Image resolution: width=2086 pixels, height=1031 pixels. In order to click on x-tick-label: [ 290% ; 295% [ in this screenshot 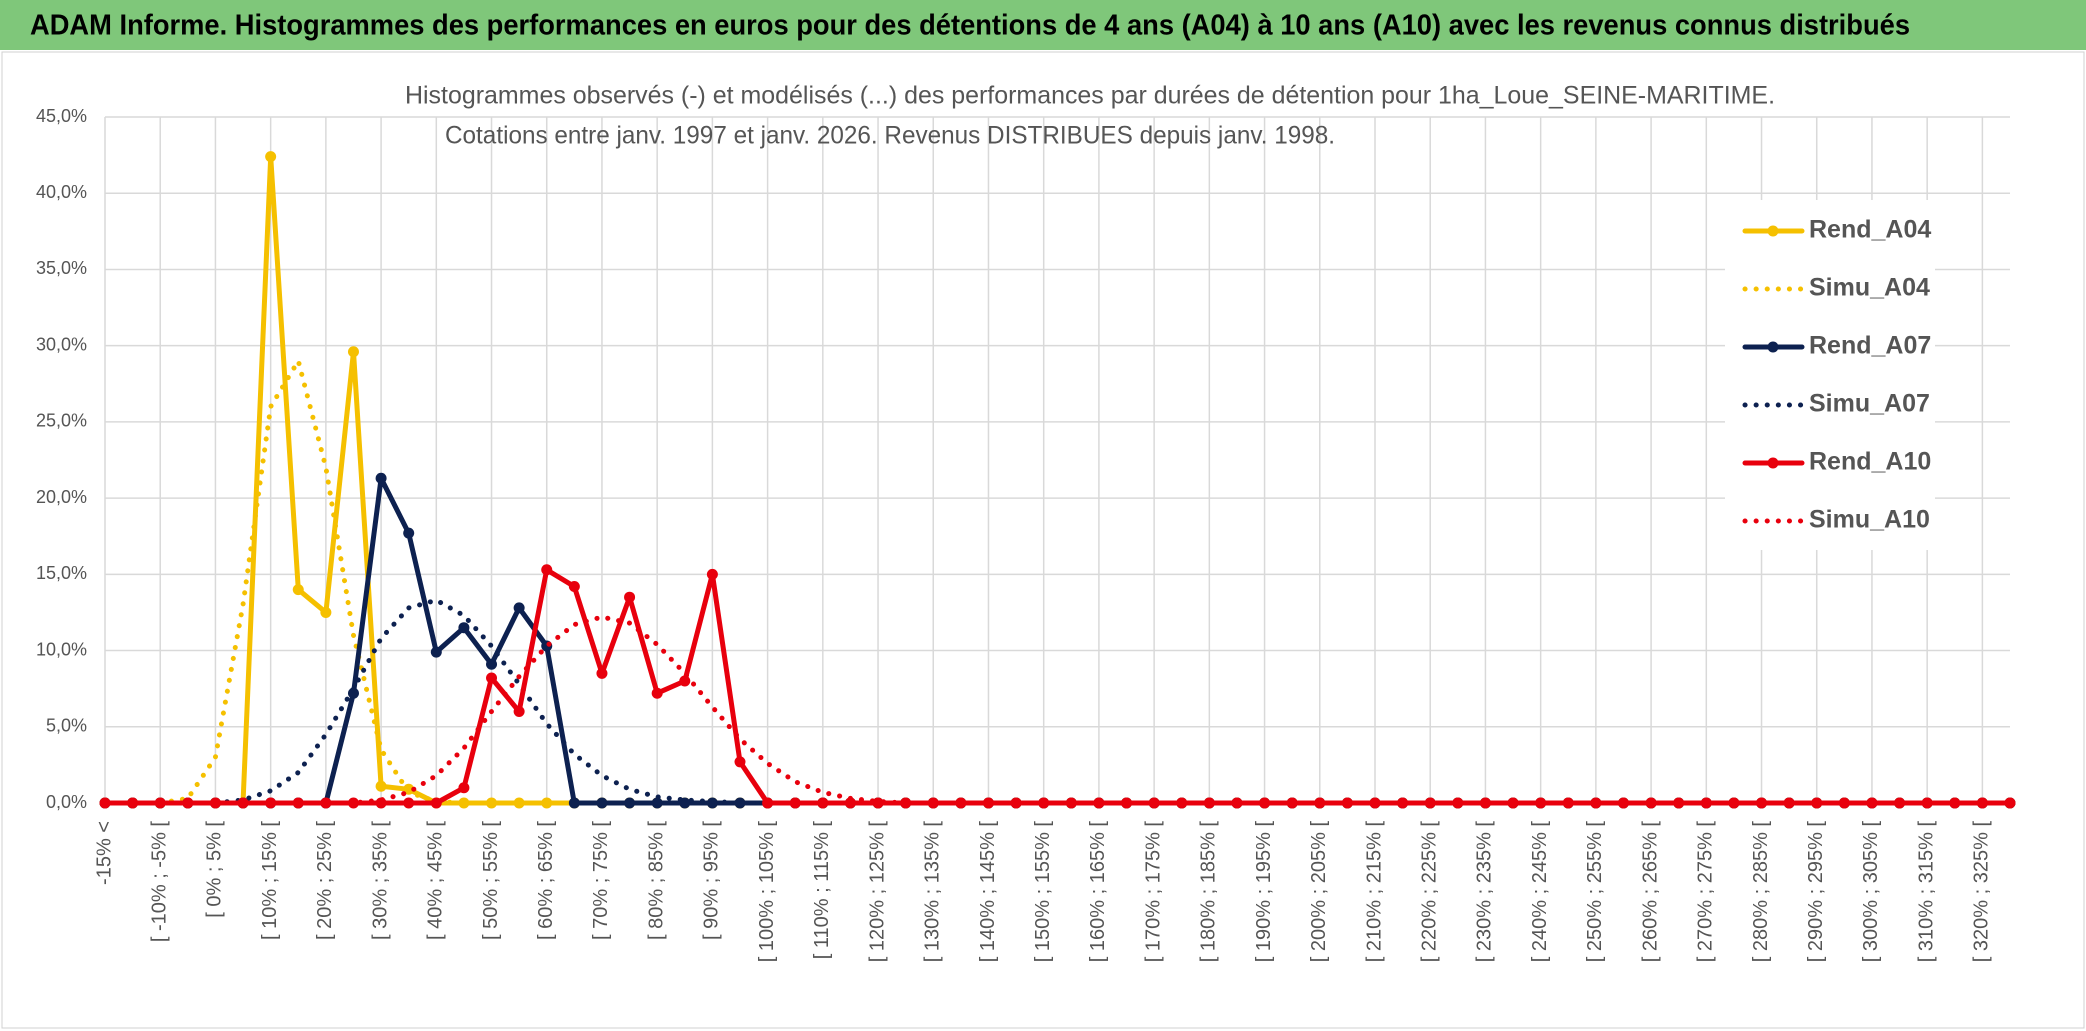, I will do `click(1816, 892)`.